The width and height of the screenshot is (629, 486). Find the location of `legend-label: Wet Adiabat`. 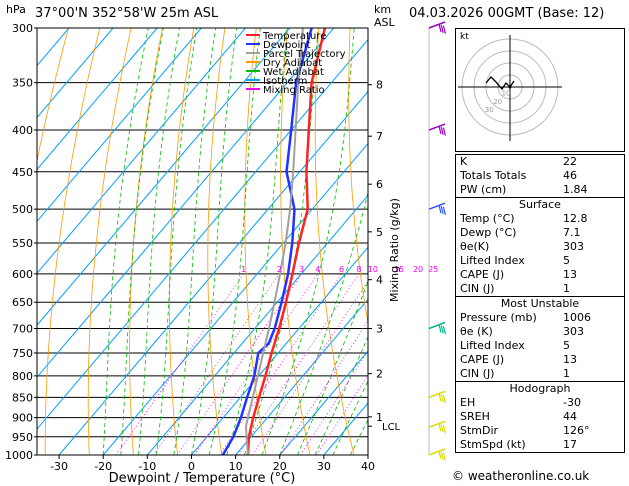

legend-label: Wet Adiabat is located at coordinates (293, 72).